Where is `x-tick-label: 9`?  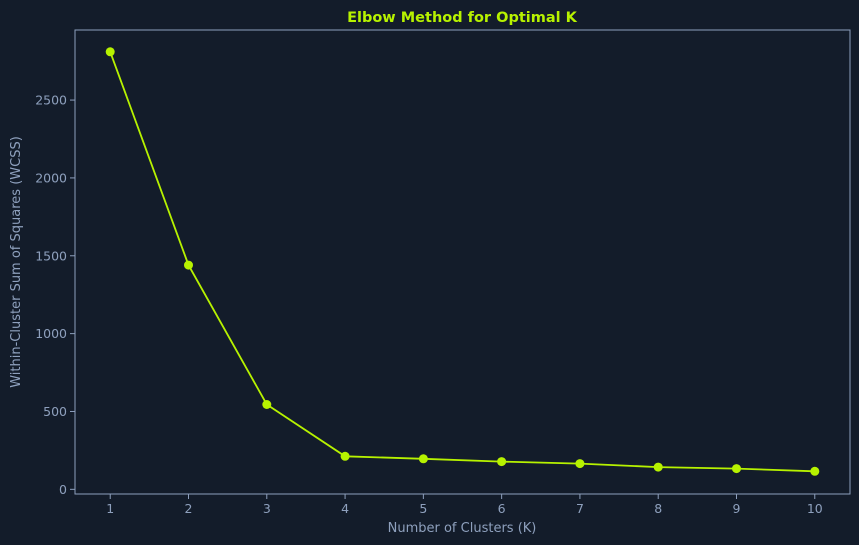
x-tick-label: 9 is located at coordinates (737, 508).